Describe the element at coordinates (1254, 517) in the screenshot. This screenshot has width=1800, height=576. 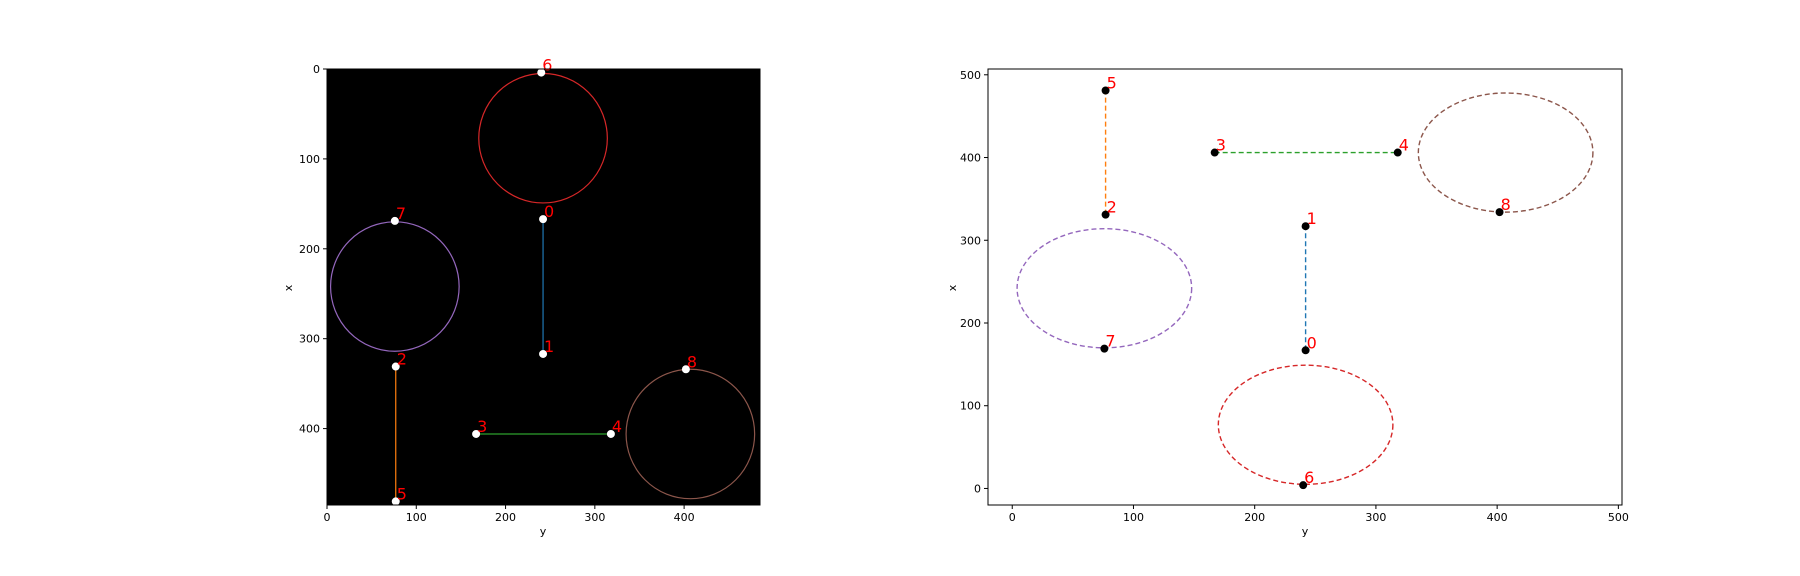
I see `right-xtick-label-200: 200` at that location.